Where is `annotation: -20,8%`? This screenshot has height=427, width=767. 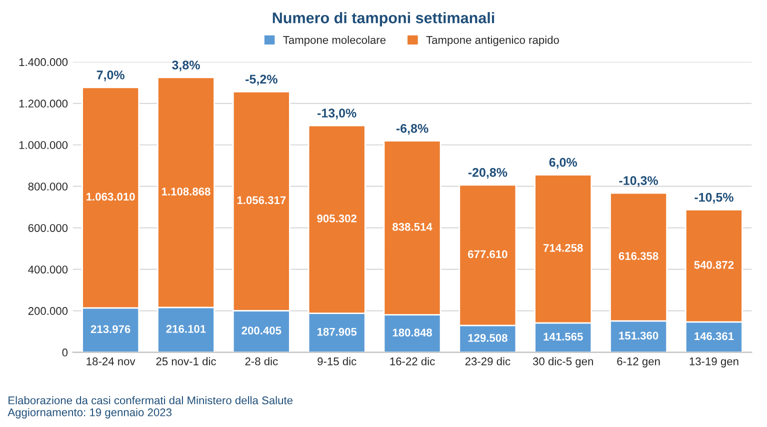 annotation: -20,8% is located at coordinates (488, 173).